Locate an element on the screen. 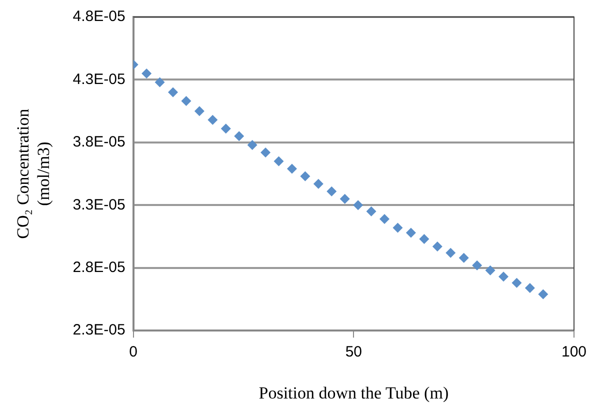 The image size is (604, 414). y-tick-label: 4.8E-05 is located at coordinates (99, 17).